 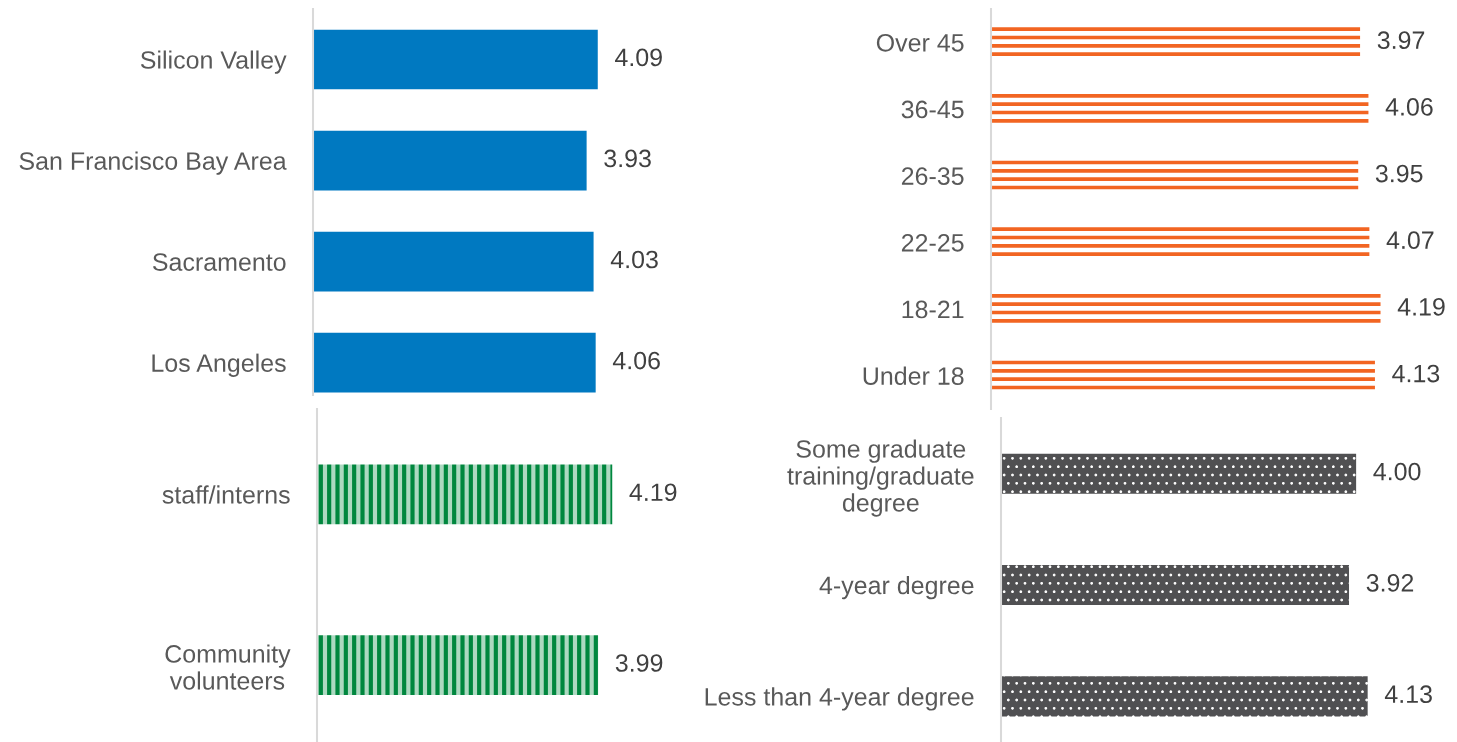 What do you see at coordinates (933, 309) in the screenshot?
I see `y-tick-label: 18-21` at bounding box center [933, 309].